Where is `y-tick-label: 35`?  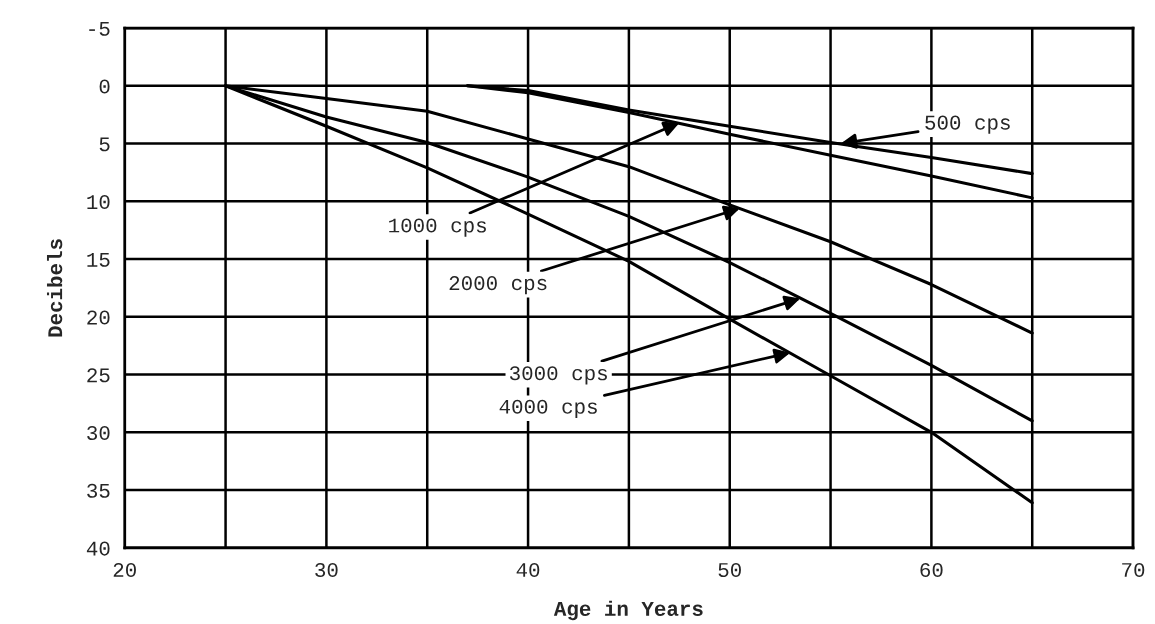 y-tick-label: 35 is located at coordinates (98, 490).